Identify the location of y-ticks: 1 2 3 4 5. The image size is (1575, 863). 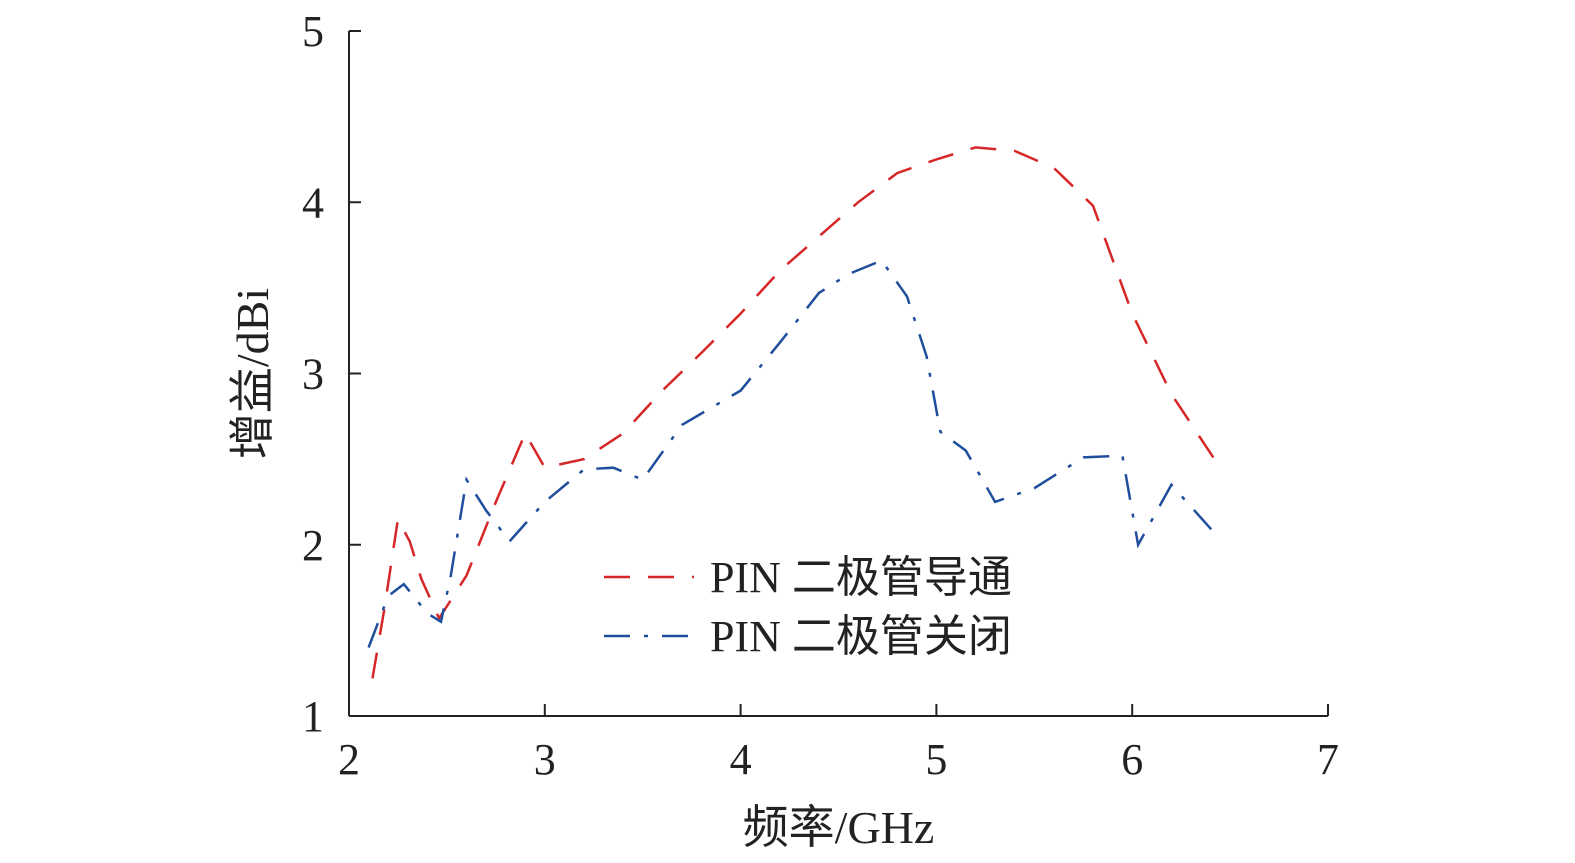
(331, 374).